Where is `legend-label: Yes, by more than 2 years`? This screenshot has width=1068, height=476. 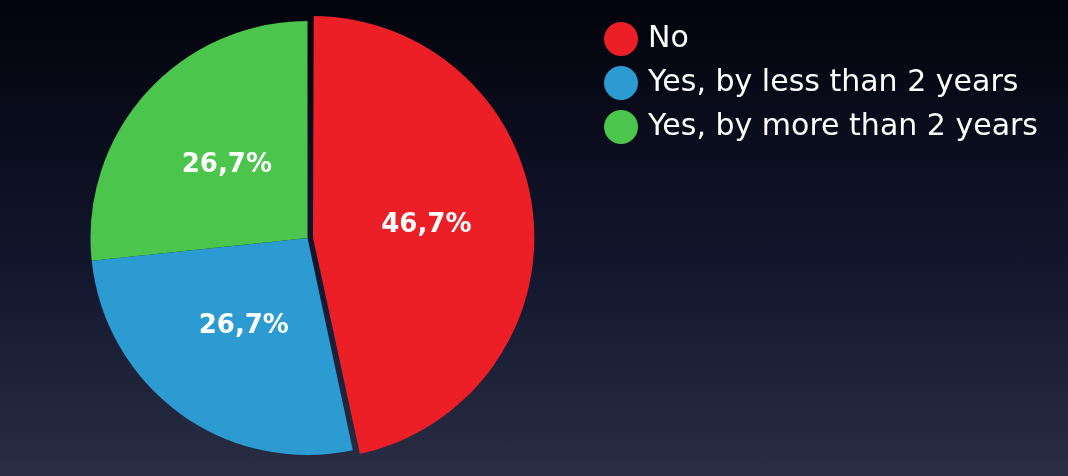
legend-label: Yes, by more than 2 years is located at coordinates (843, 124).